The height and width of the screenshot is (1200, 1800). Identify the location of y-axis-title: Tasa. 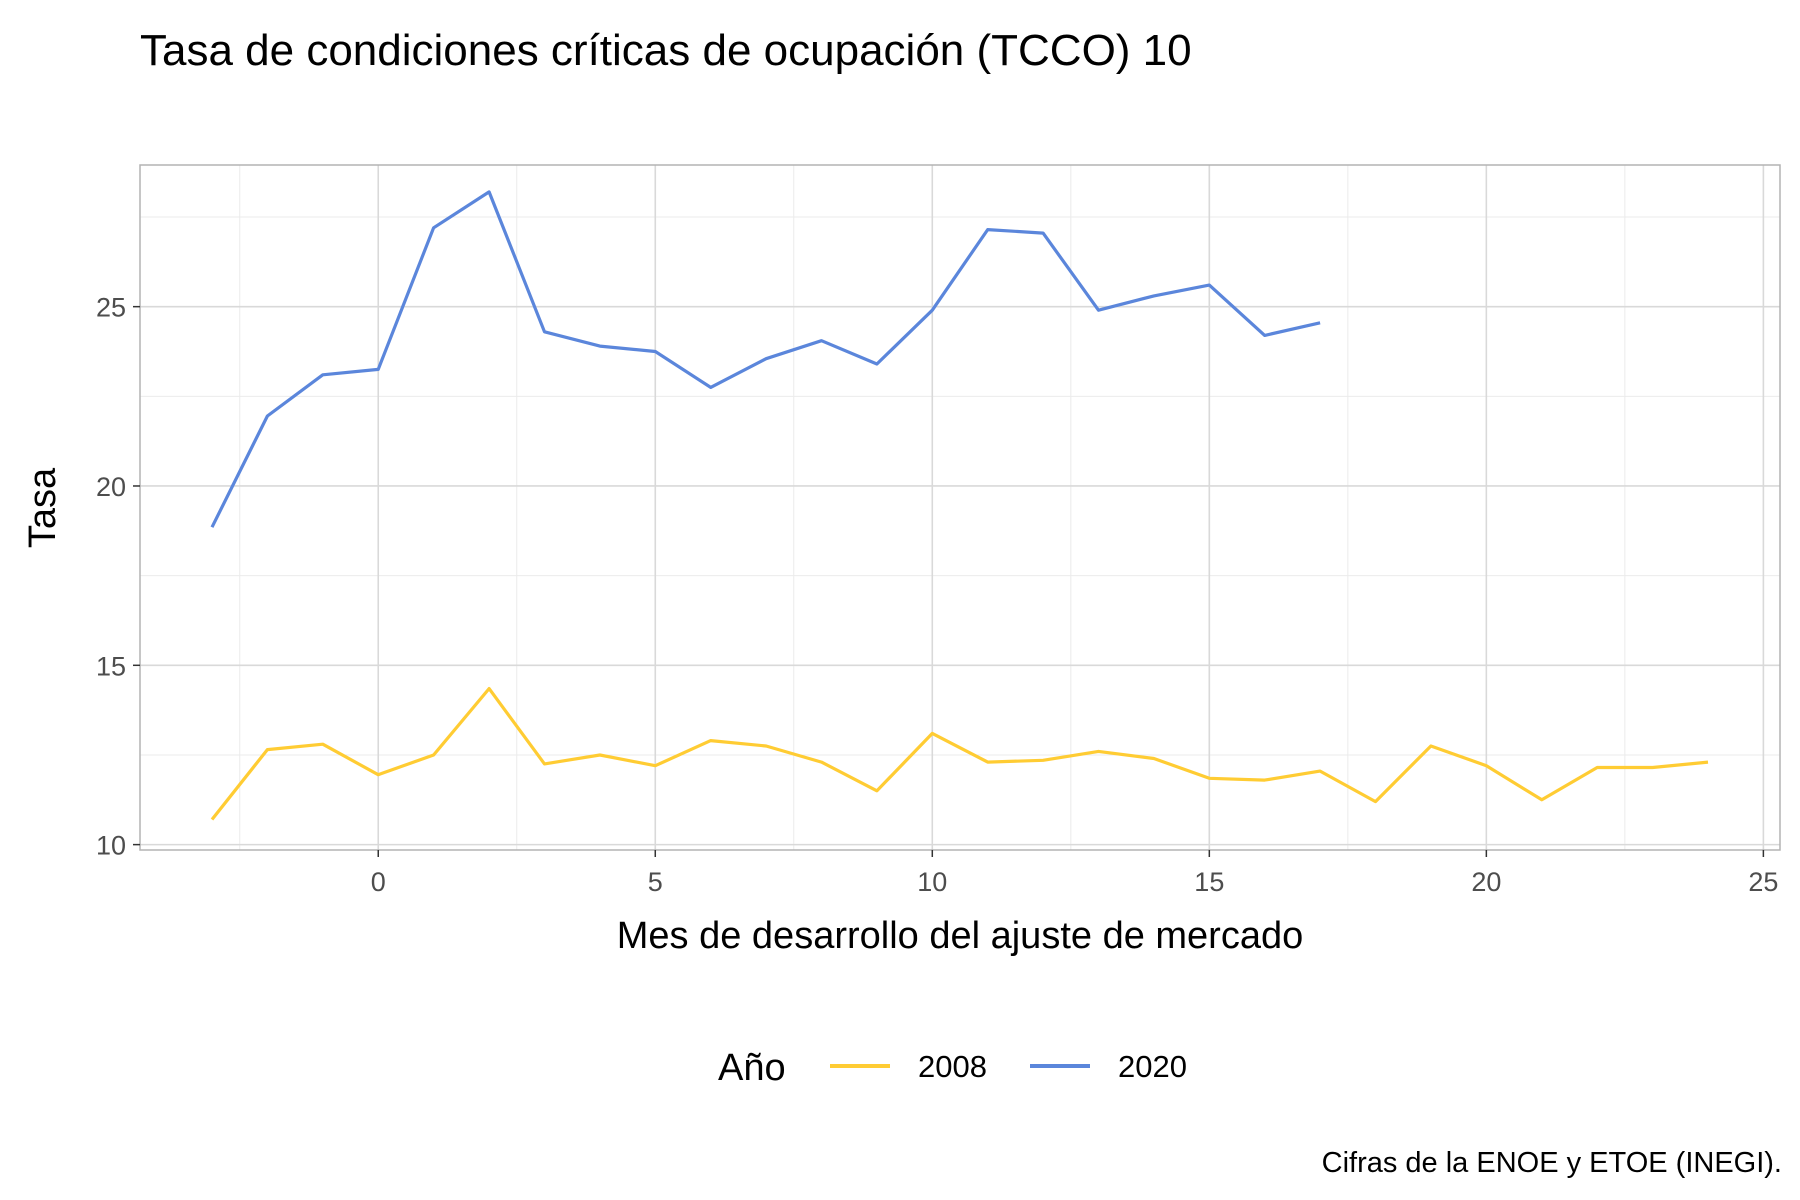
(43, 507).